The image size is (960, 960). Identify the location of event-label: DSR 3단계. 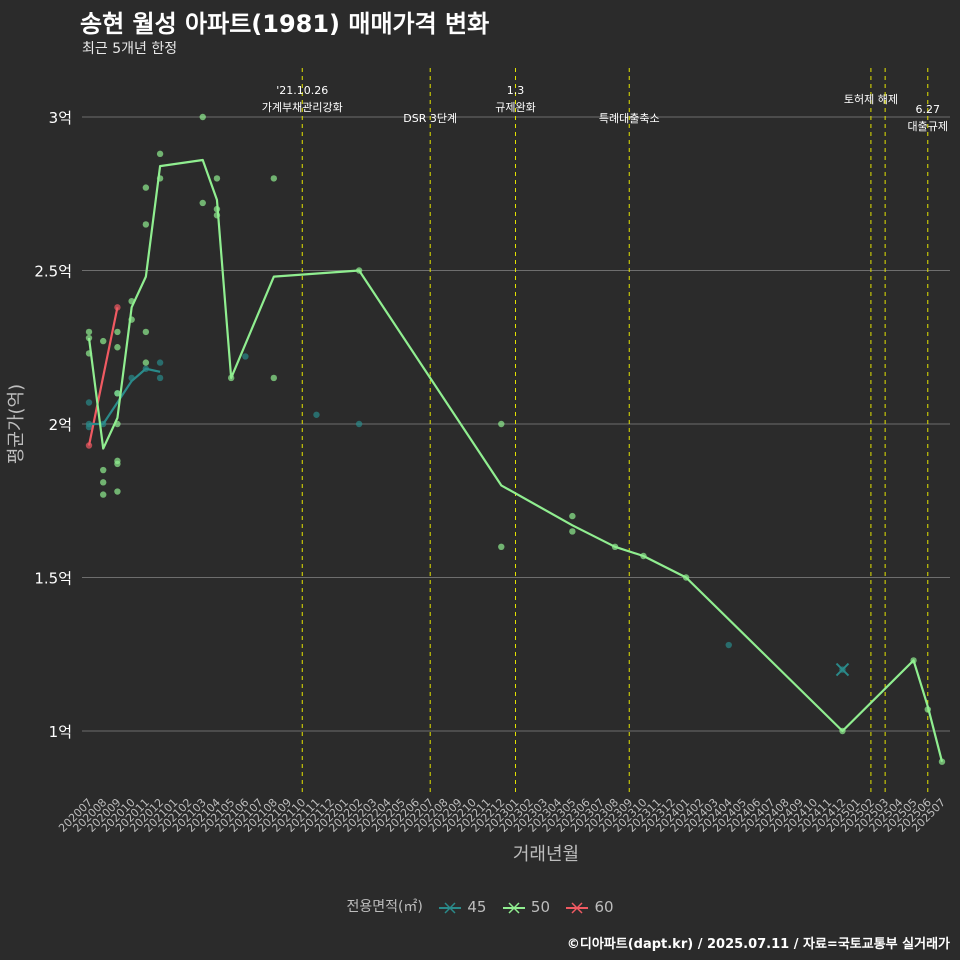
(430, 118).